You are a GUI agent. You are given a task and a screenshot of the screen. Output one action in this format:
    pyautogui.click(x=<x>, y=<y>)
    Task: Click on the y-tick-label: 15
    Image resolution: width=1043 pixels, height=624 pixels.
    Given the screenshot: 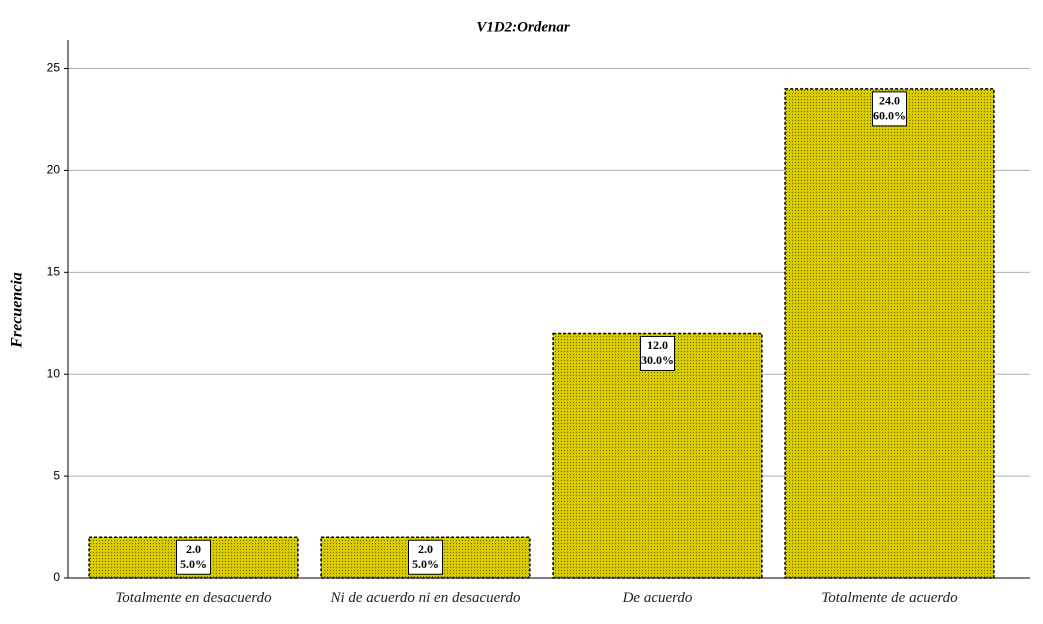 What is the action you would take?
    pyautogui.click(x=54, y=271)
    